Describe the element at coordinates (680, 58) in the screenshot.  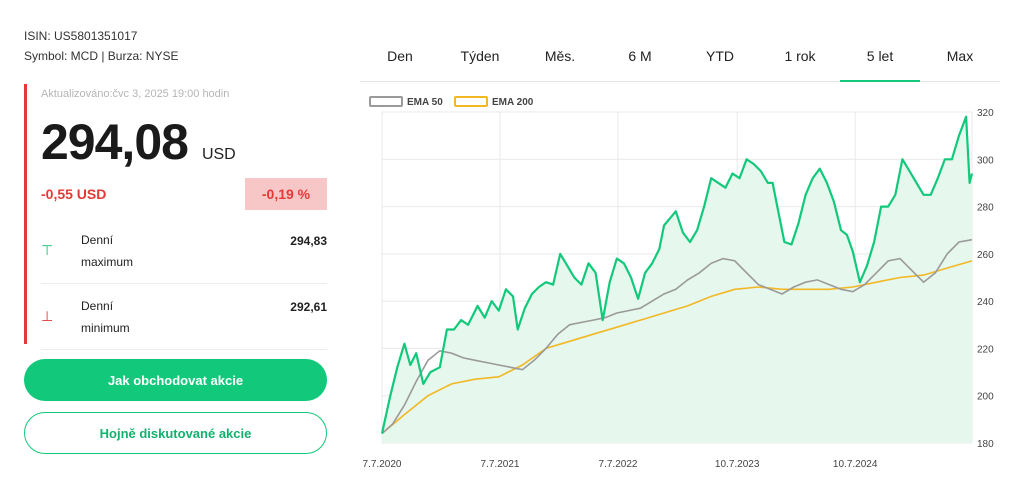
I see `period-tabs: Den Týden Měs. 6 M YTD 1 rok 5 let Max` at that location.